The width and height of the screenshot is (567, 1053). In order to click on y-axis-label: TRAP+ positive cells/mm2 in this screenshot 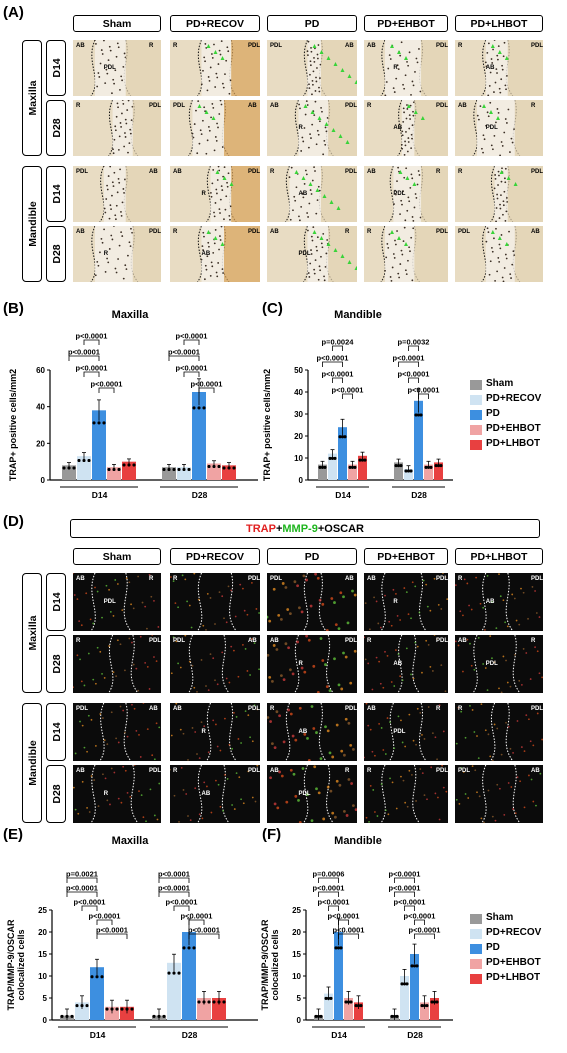, I will do `click(267, 425)`.